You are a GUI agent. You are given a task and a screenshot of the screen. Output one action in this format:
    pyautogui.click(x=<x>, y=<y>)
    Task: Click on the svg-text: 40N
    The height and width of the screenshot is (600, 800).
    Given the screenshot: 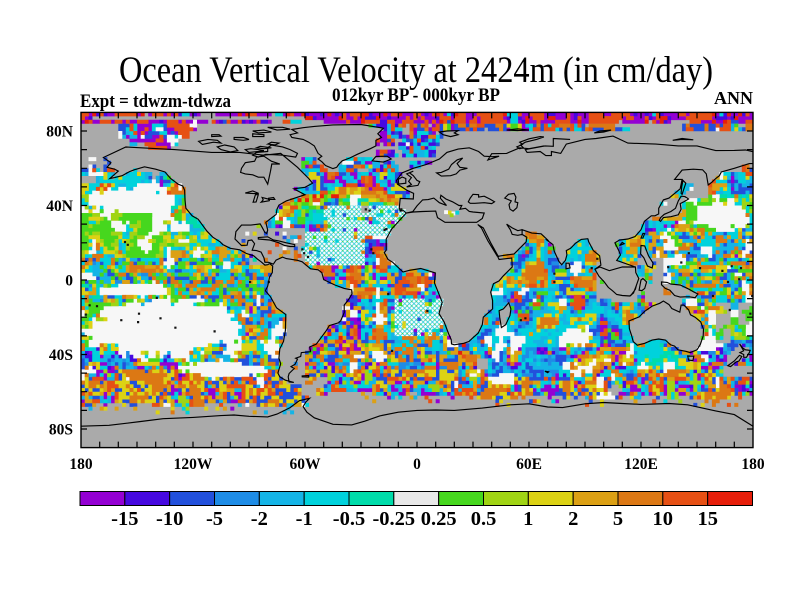 What is the action you would take?
    pyautogui.click(x=59, y=206)
    